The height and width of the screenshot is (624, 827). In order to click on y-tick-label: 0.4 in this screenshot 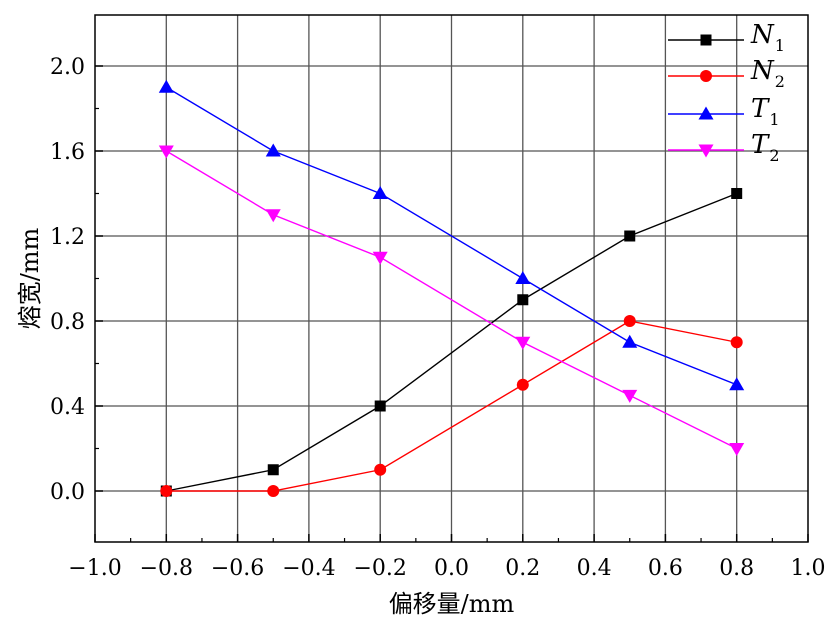, I will do `click(67, 407)`.